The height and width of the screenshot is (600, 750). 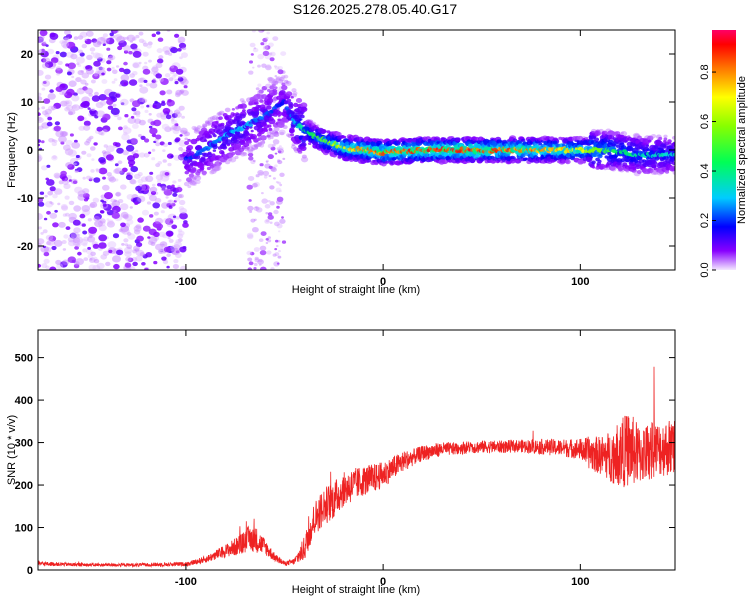 I want to click on colorbar-tick-label: 0.6, so click(x=705, y=121).